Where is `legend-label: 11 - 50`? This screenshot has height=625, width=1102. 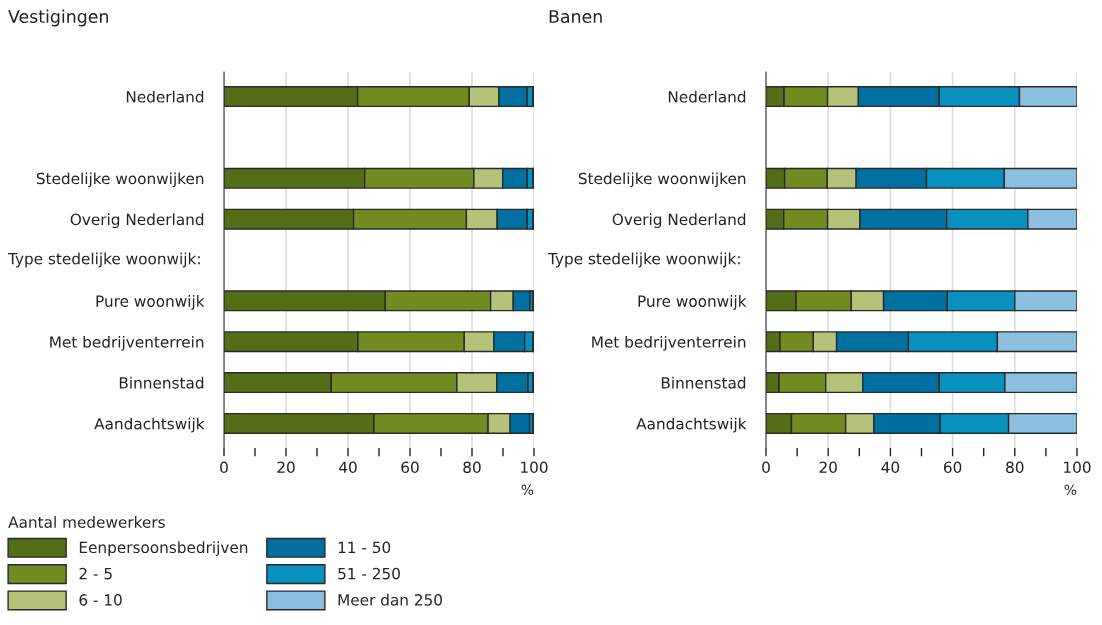
legend-label: 11 - 50 is located at coordinates (364, 547).